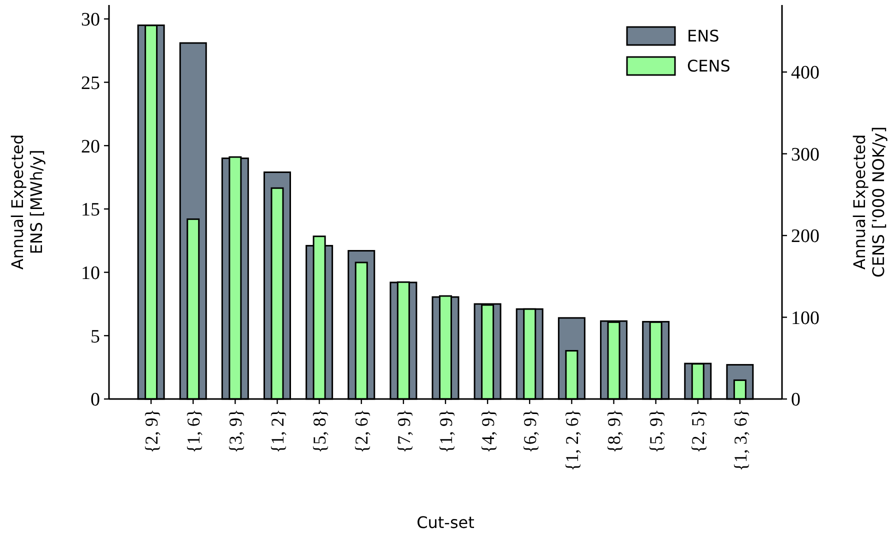  I want to click on x-tick-label: {1, 6}, so click(193, 431).